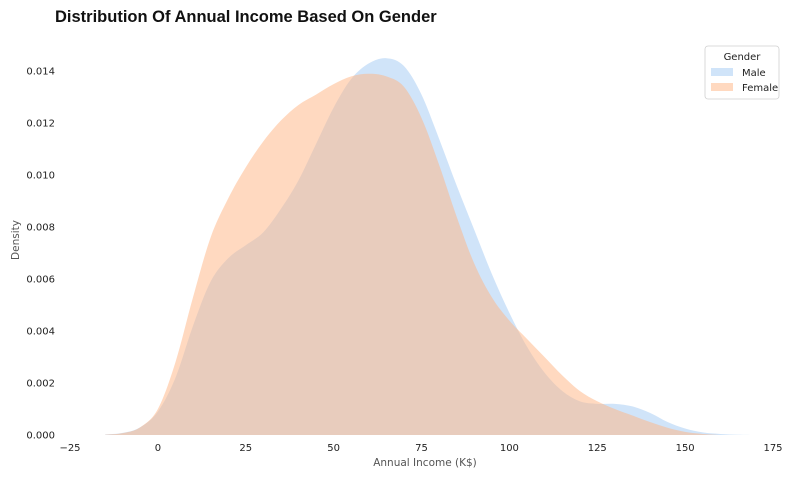 The height and width of the screenshot is (480, 800). What do you see at coordinates (597, 448) in the screenshot?
I see `x-tick-label: 125` at bounding box center [597, 448].